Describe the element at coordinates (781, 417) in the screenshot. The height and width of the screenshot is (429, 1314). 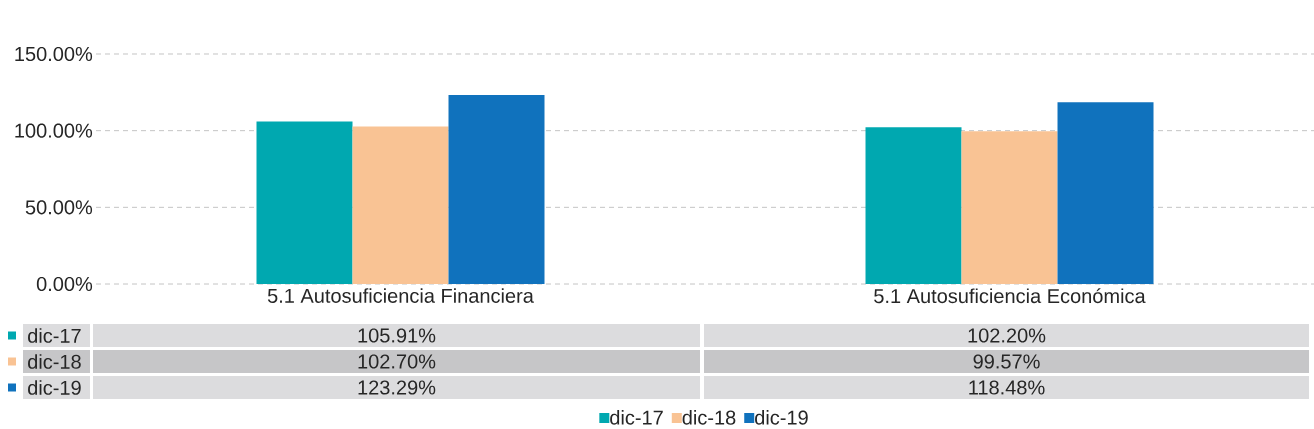
I see `legend-label: dic-19` at that location.